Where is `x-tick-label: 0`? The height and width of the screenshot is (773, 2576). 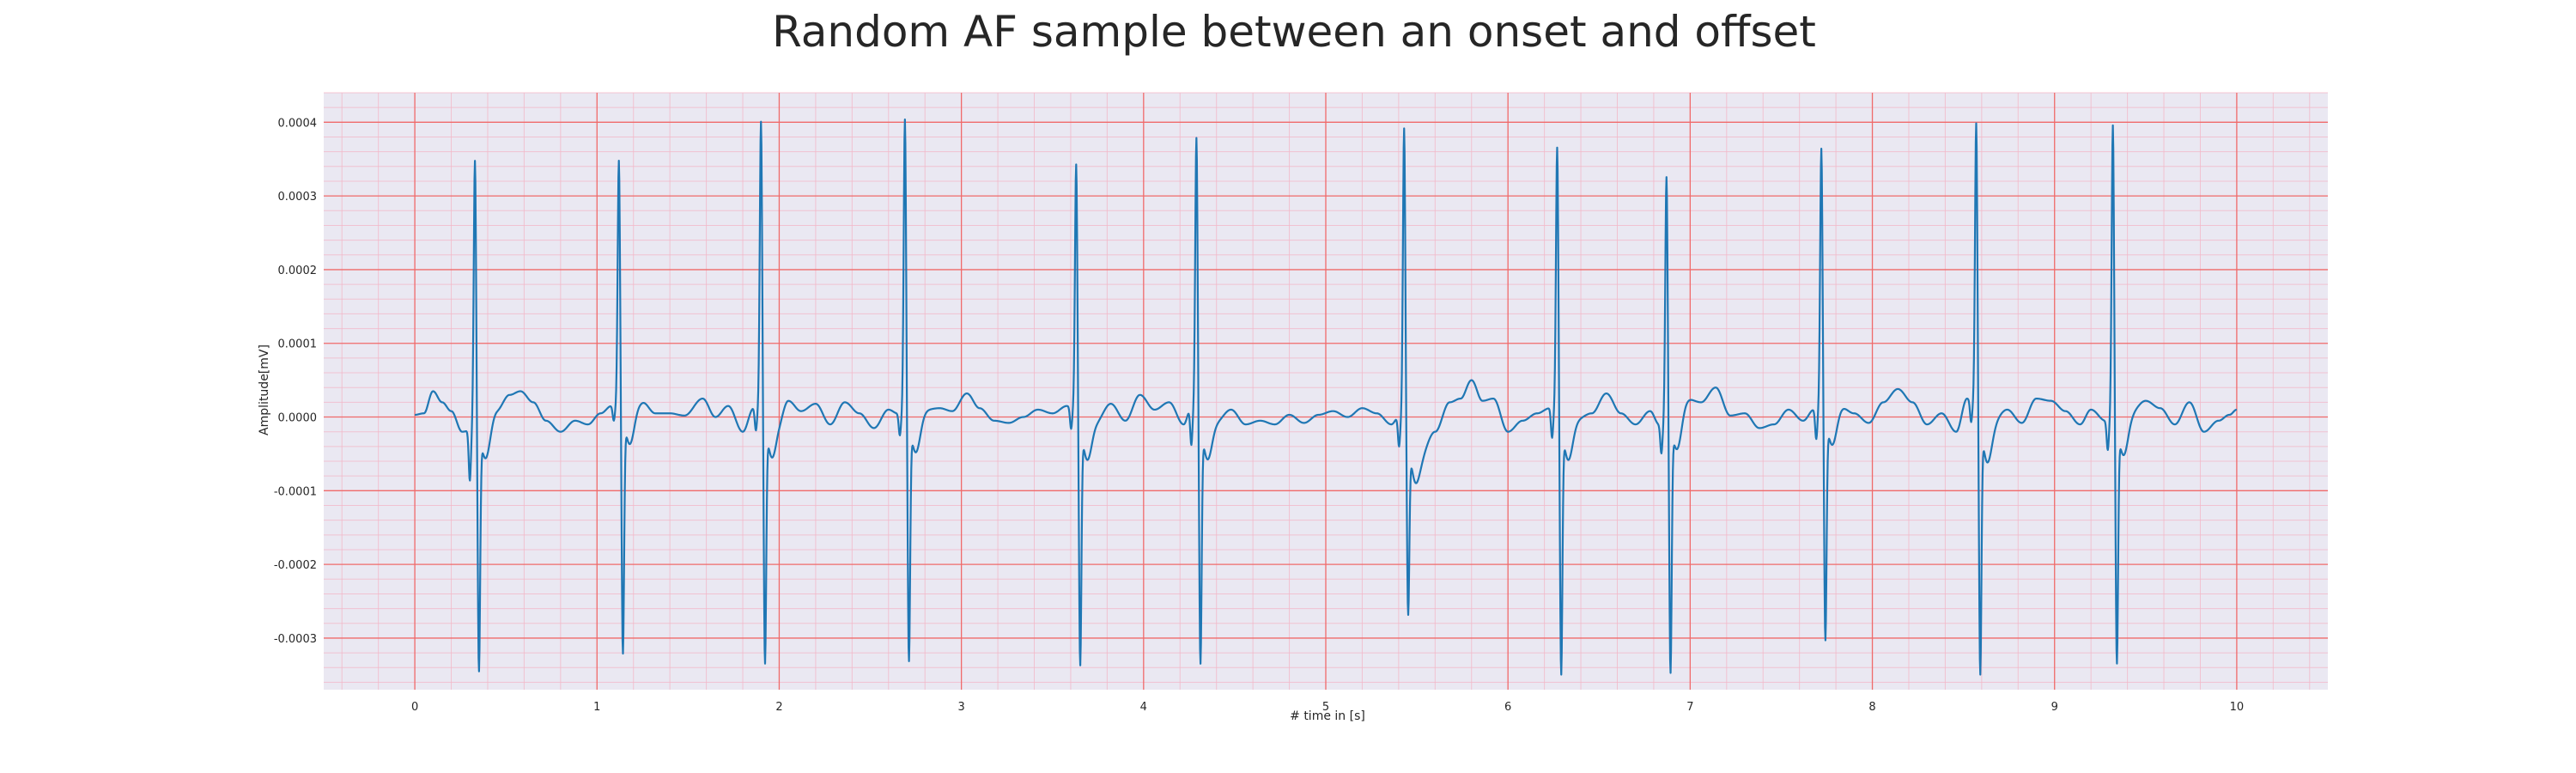 x-tick-label: 0 is located at coordinates (414, 707).